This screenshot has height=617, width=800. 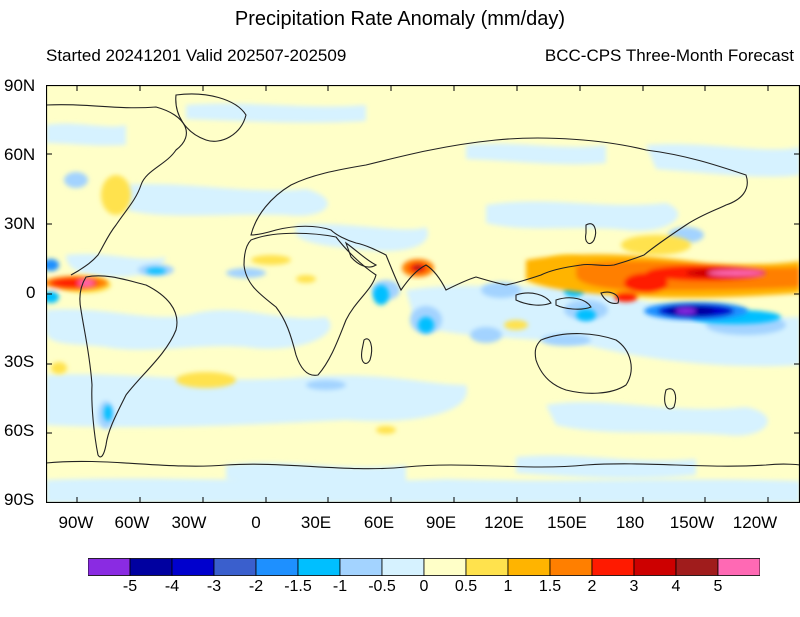 I want to click on lon-label-60w: 60W, so click(x=132, y=522).